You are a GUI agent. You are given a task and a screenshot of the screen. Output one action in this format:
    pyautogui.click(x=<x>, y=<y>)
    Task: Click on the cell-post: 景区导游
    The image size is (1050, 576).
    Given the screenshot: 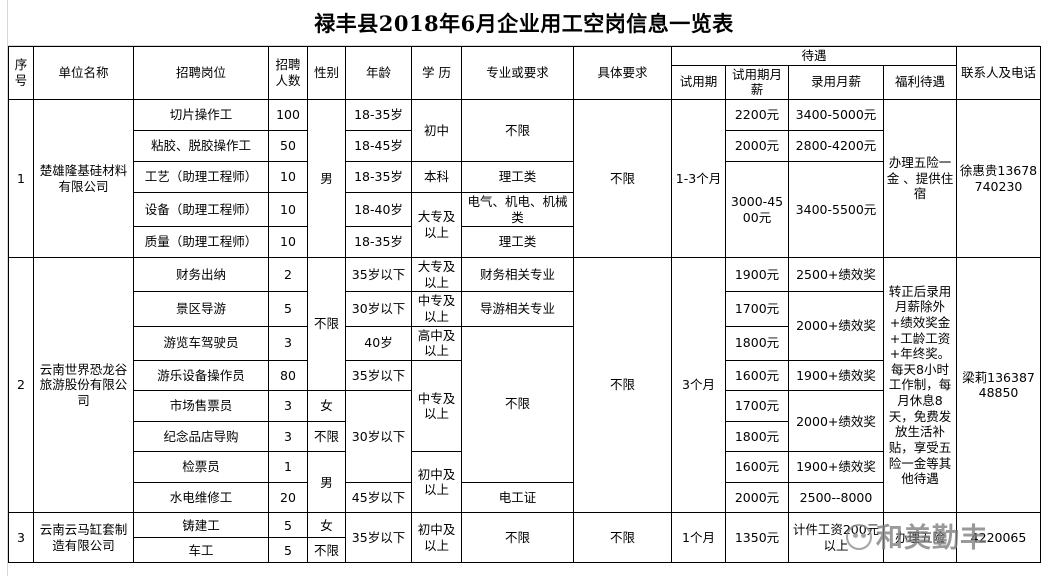 What is the action you would take?
    pyautogui.click(x=201, y=309)
    